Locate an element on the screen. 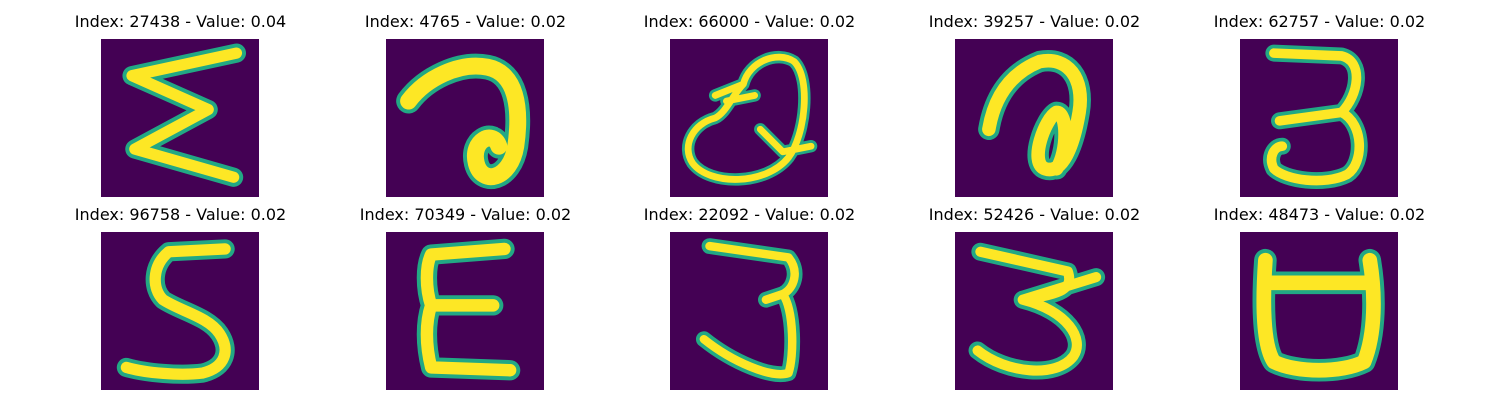 This screenshot has width=1500, height=400. digit-panel-3: Index: 66000 - Value: 0.02 is located at coordinates (749, 104).